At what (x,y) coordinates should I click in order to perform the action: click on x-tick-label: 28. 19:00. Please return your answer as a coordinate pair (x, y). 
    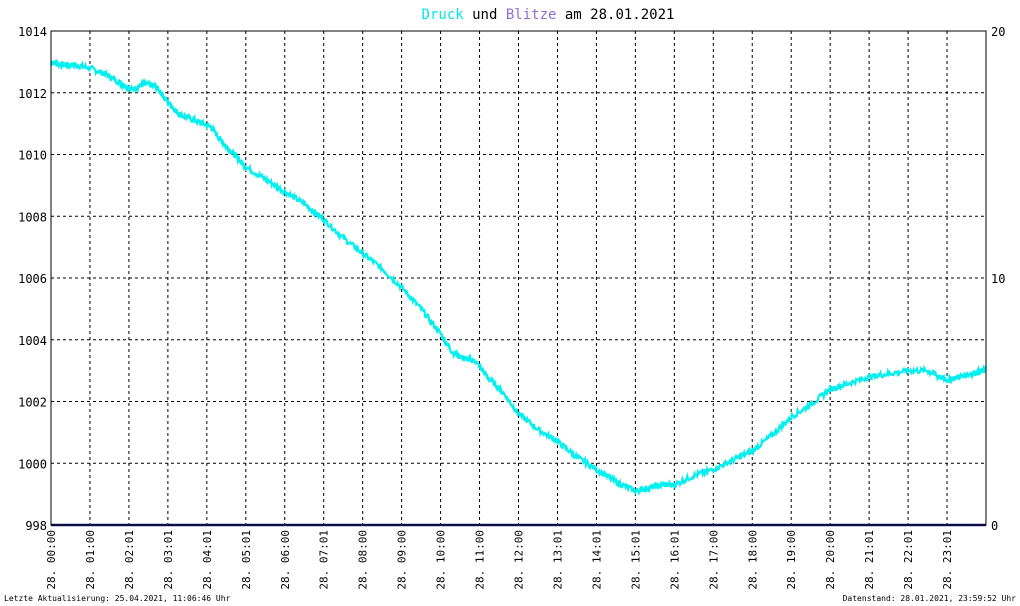
    Looking at the image, I should click on (791, 560).